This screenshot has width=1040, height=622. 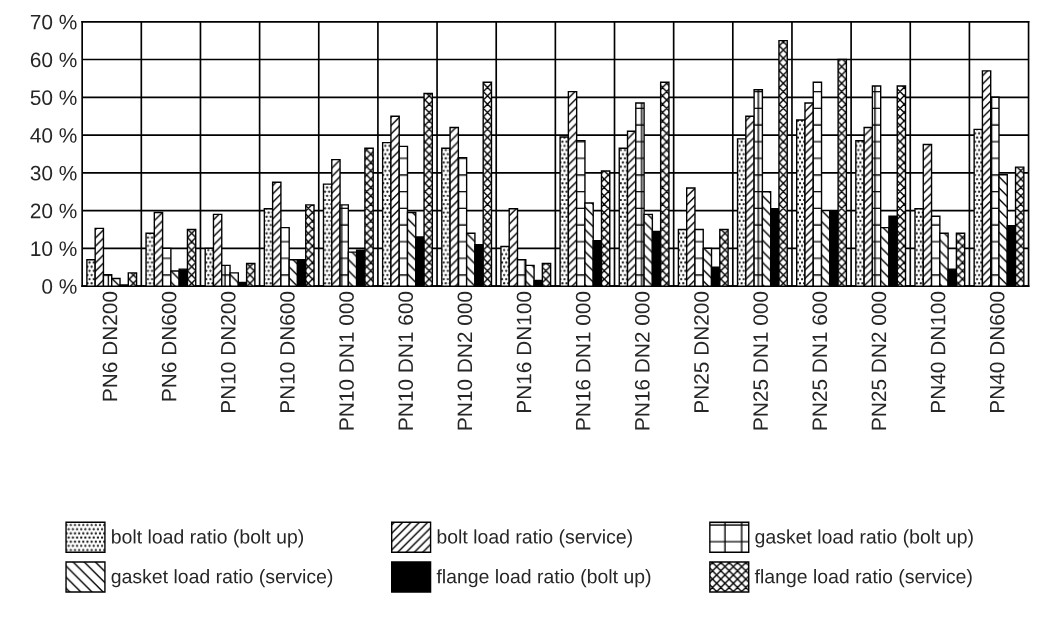 I want to click on x-tick-label: PN10 DN200, so click(x=228, y=352).